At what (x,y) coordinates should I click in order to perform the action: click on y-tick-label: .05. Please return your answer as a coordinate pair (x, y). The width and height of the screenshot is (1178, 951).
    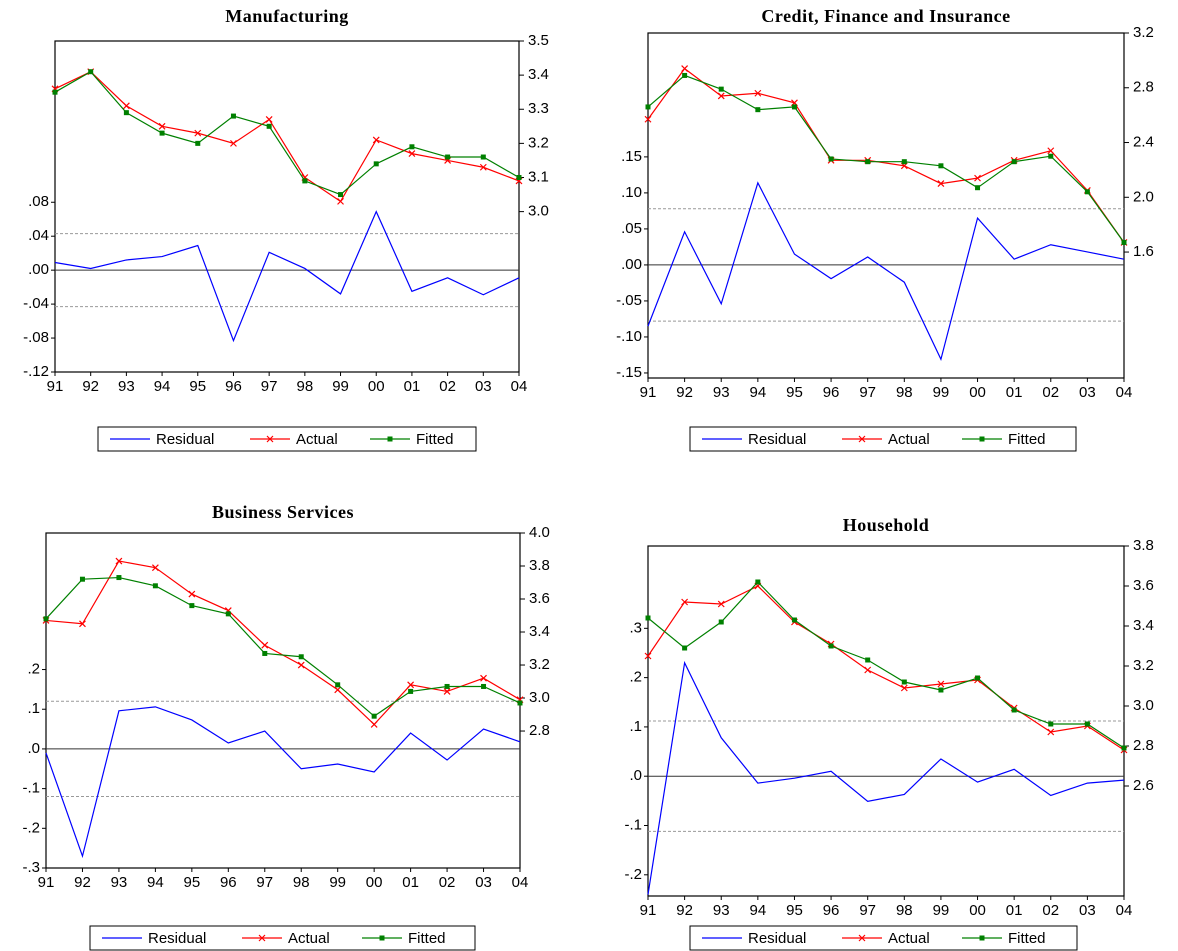
    Looking at the image, I should click on (631, 228).